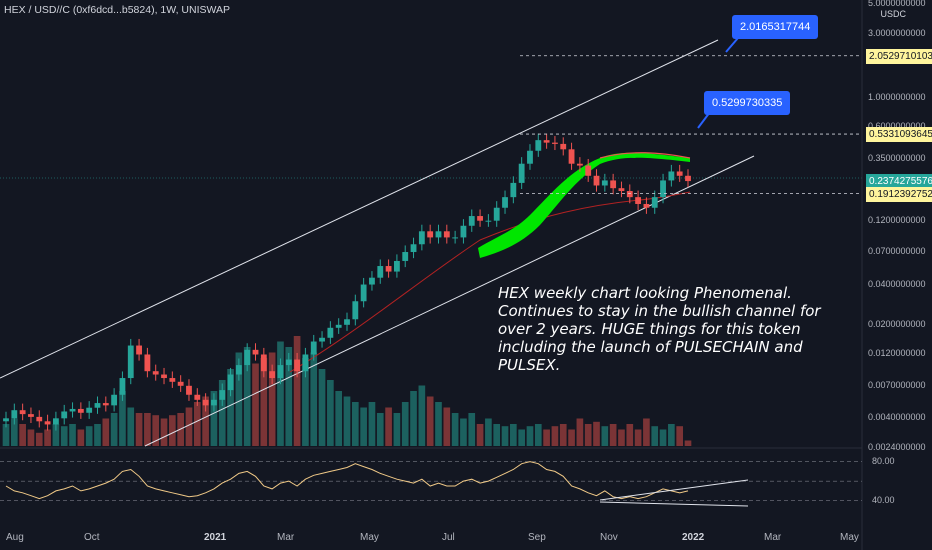  What do you see at coordinates (215, 537) in the screenshot?
I see `time-tick-label: 2021` at bounding box center [215, 537].